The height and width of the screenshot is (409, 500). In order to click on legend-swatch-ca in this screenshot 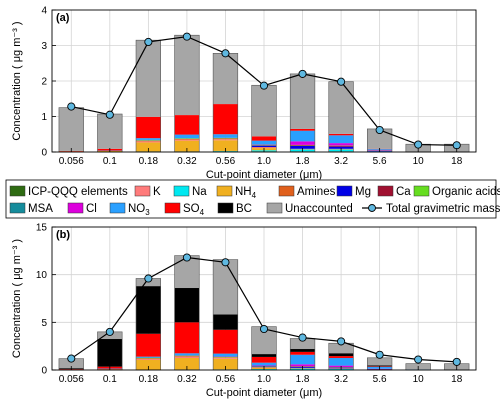, I will do `click(385, 191)`.